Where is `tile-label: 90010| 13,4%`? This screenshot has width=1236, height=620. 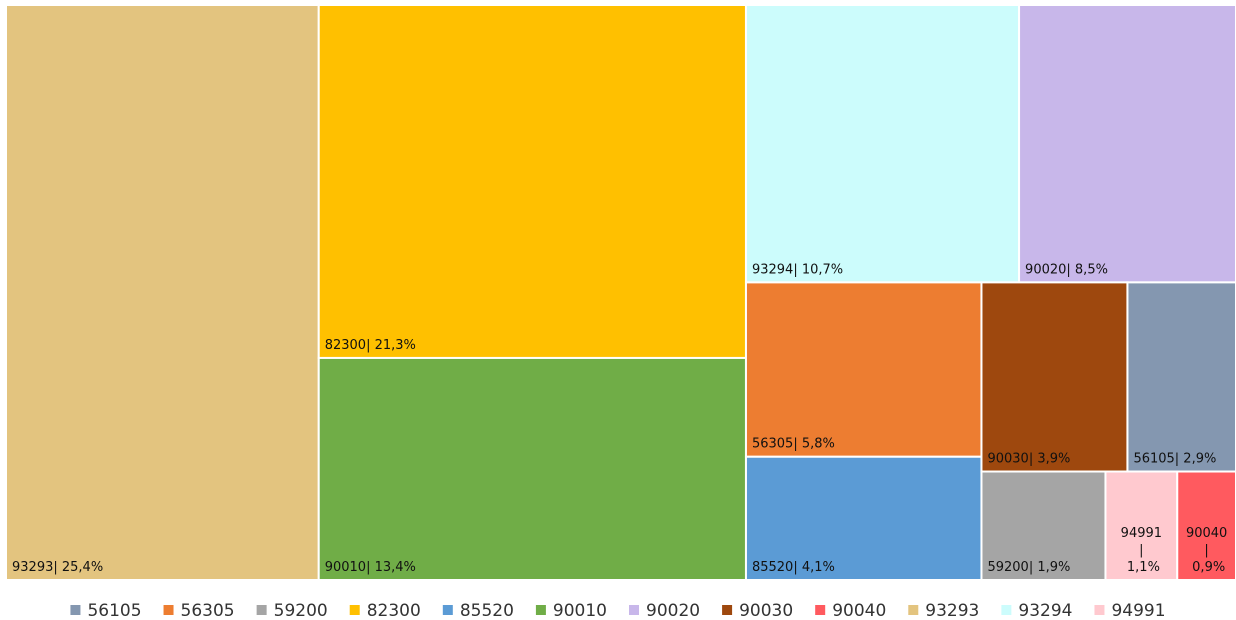
tile-label: 90010| 13,4% is located at coordinates (370, 567).